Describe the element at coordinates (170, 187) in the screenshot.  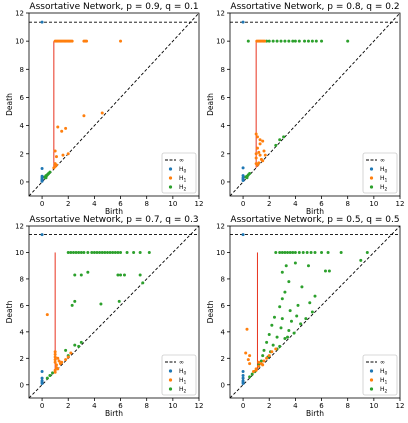
I see `legend-marker-h2` at that location.